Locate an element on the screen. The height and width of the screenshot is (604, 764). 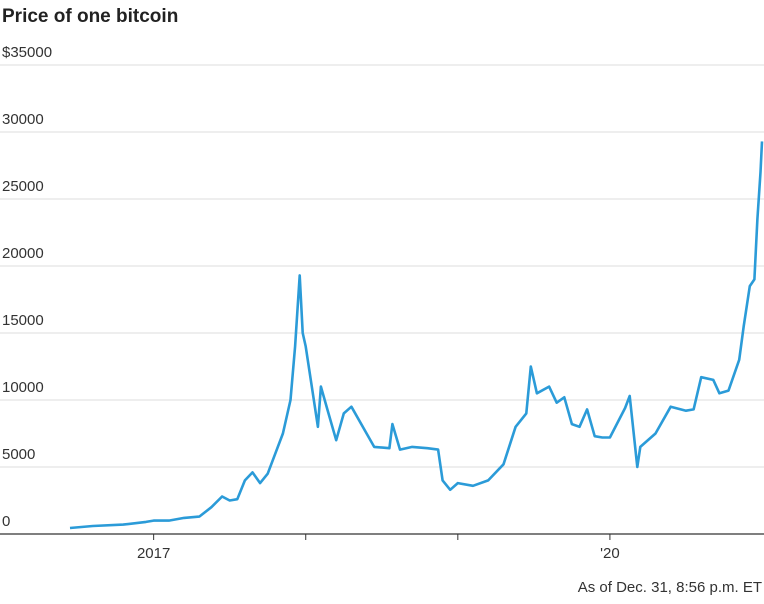
y-tick-label: 5000 is located at coordinates (18, 454).